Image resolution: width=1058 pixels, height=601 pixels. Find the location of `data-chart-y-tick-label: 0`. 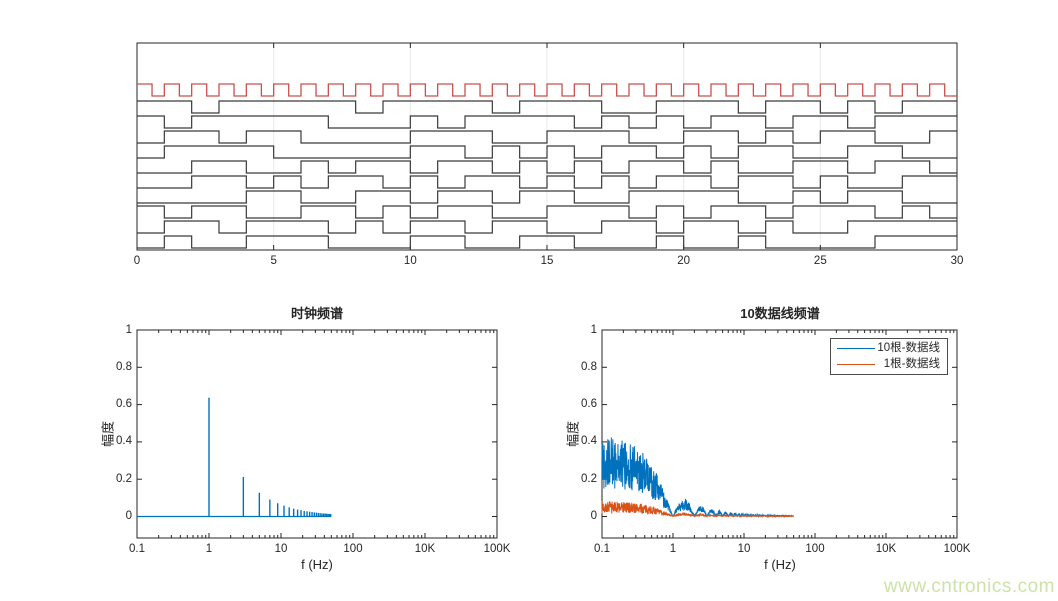

data-chart-y-tick-label: 0 is located at coordinates (593, 516).